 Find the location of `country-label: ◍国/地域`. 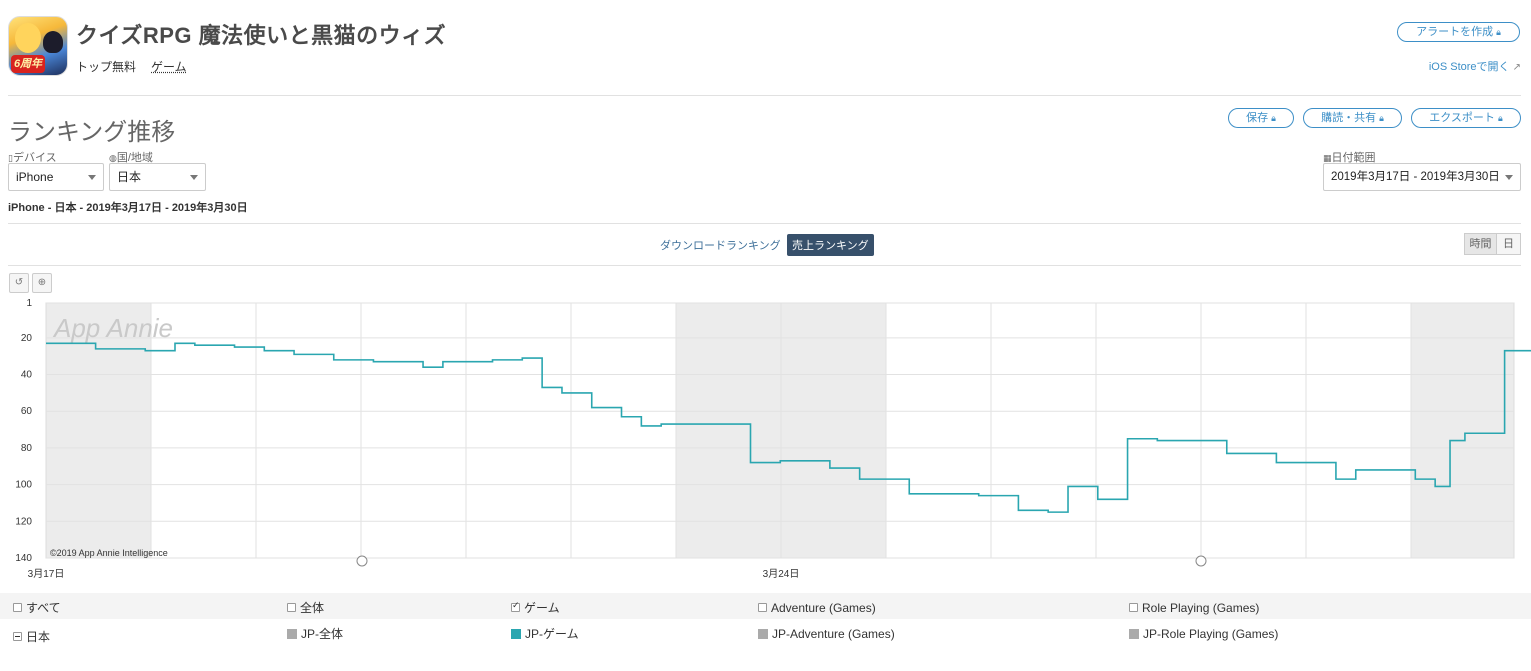

country-label: ◍国/地域 is located at coordinates (131, 157).